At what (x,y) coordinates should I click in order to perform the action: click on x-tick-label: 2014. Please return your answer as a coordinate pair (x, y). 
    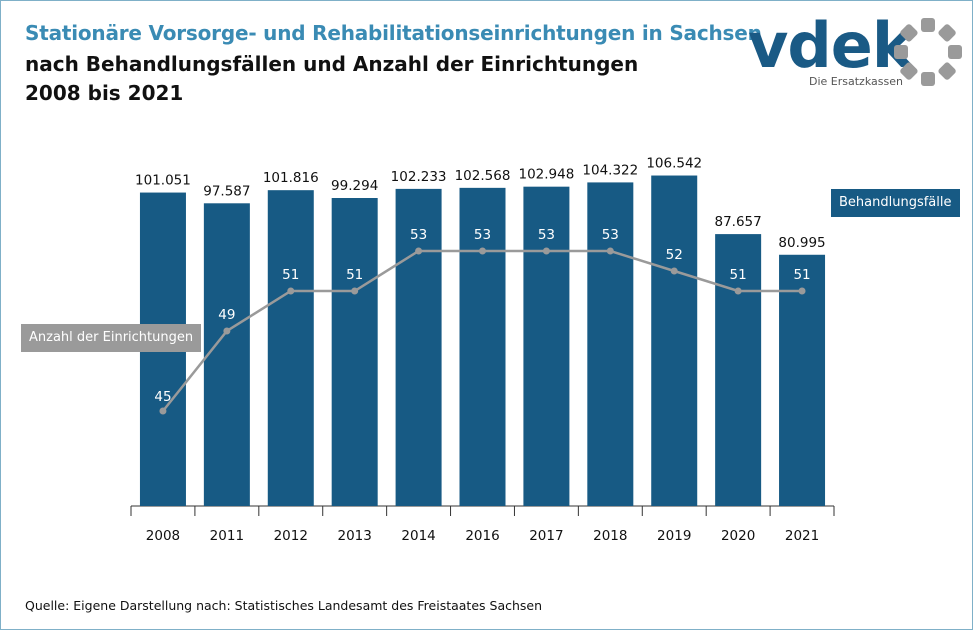
    Looking at the image, I should click on (418, 536).